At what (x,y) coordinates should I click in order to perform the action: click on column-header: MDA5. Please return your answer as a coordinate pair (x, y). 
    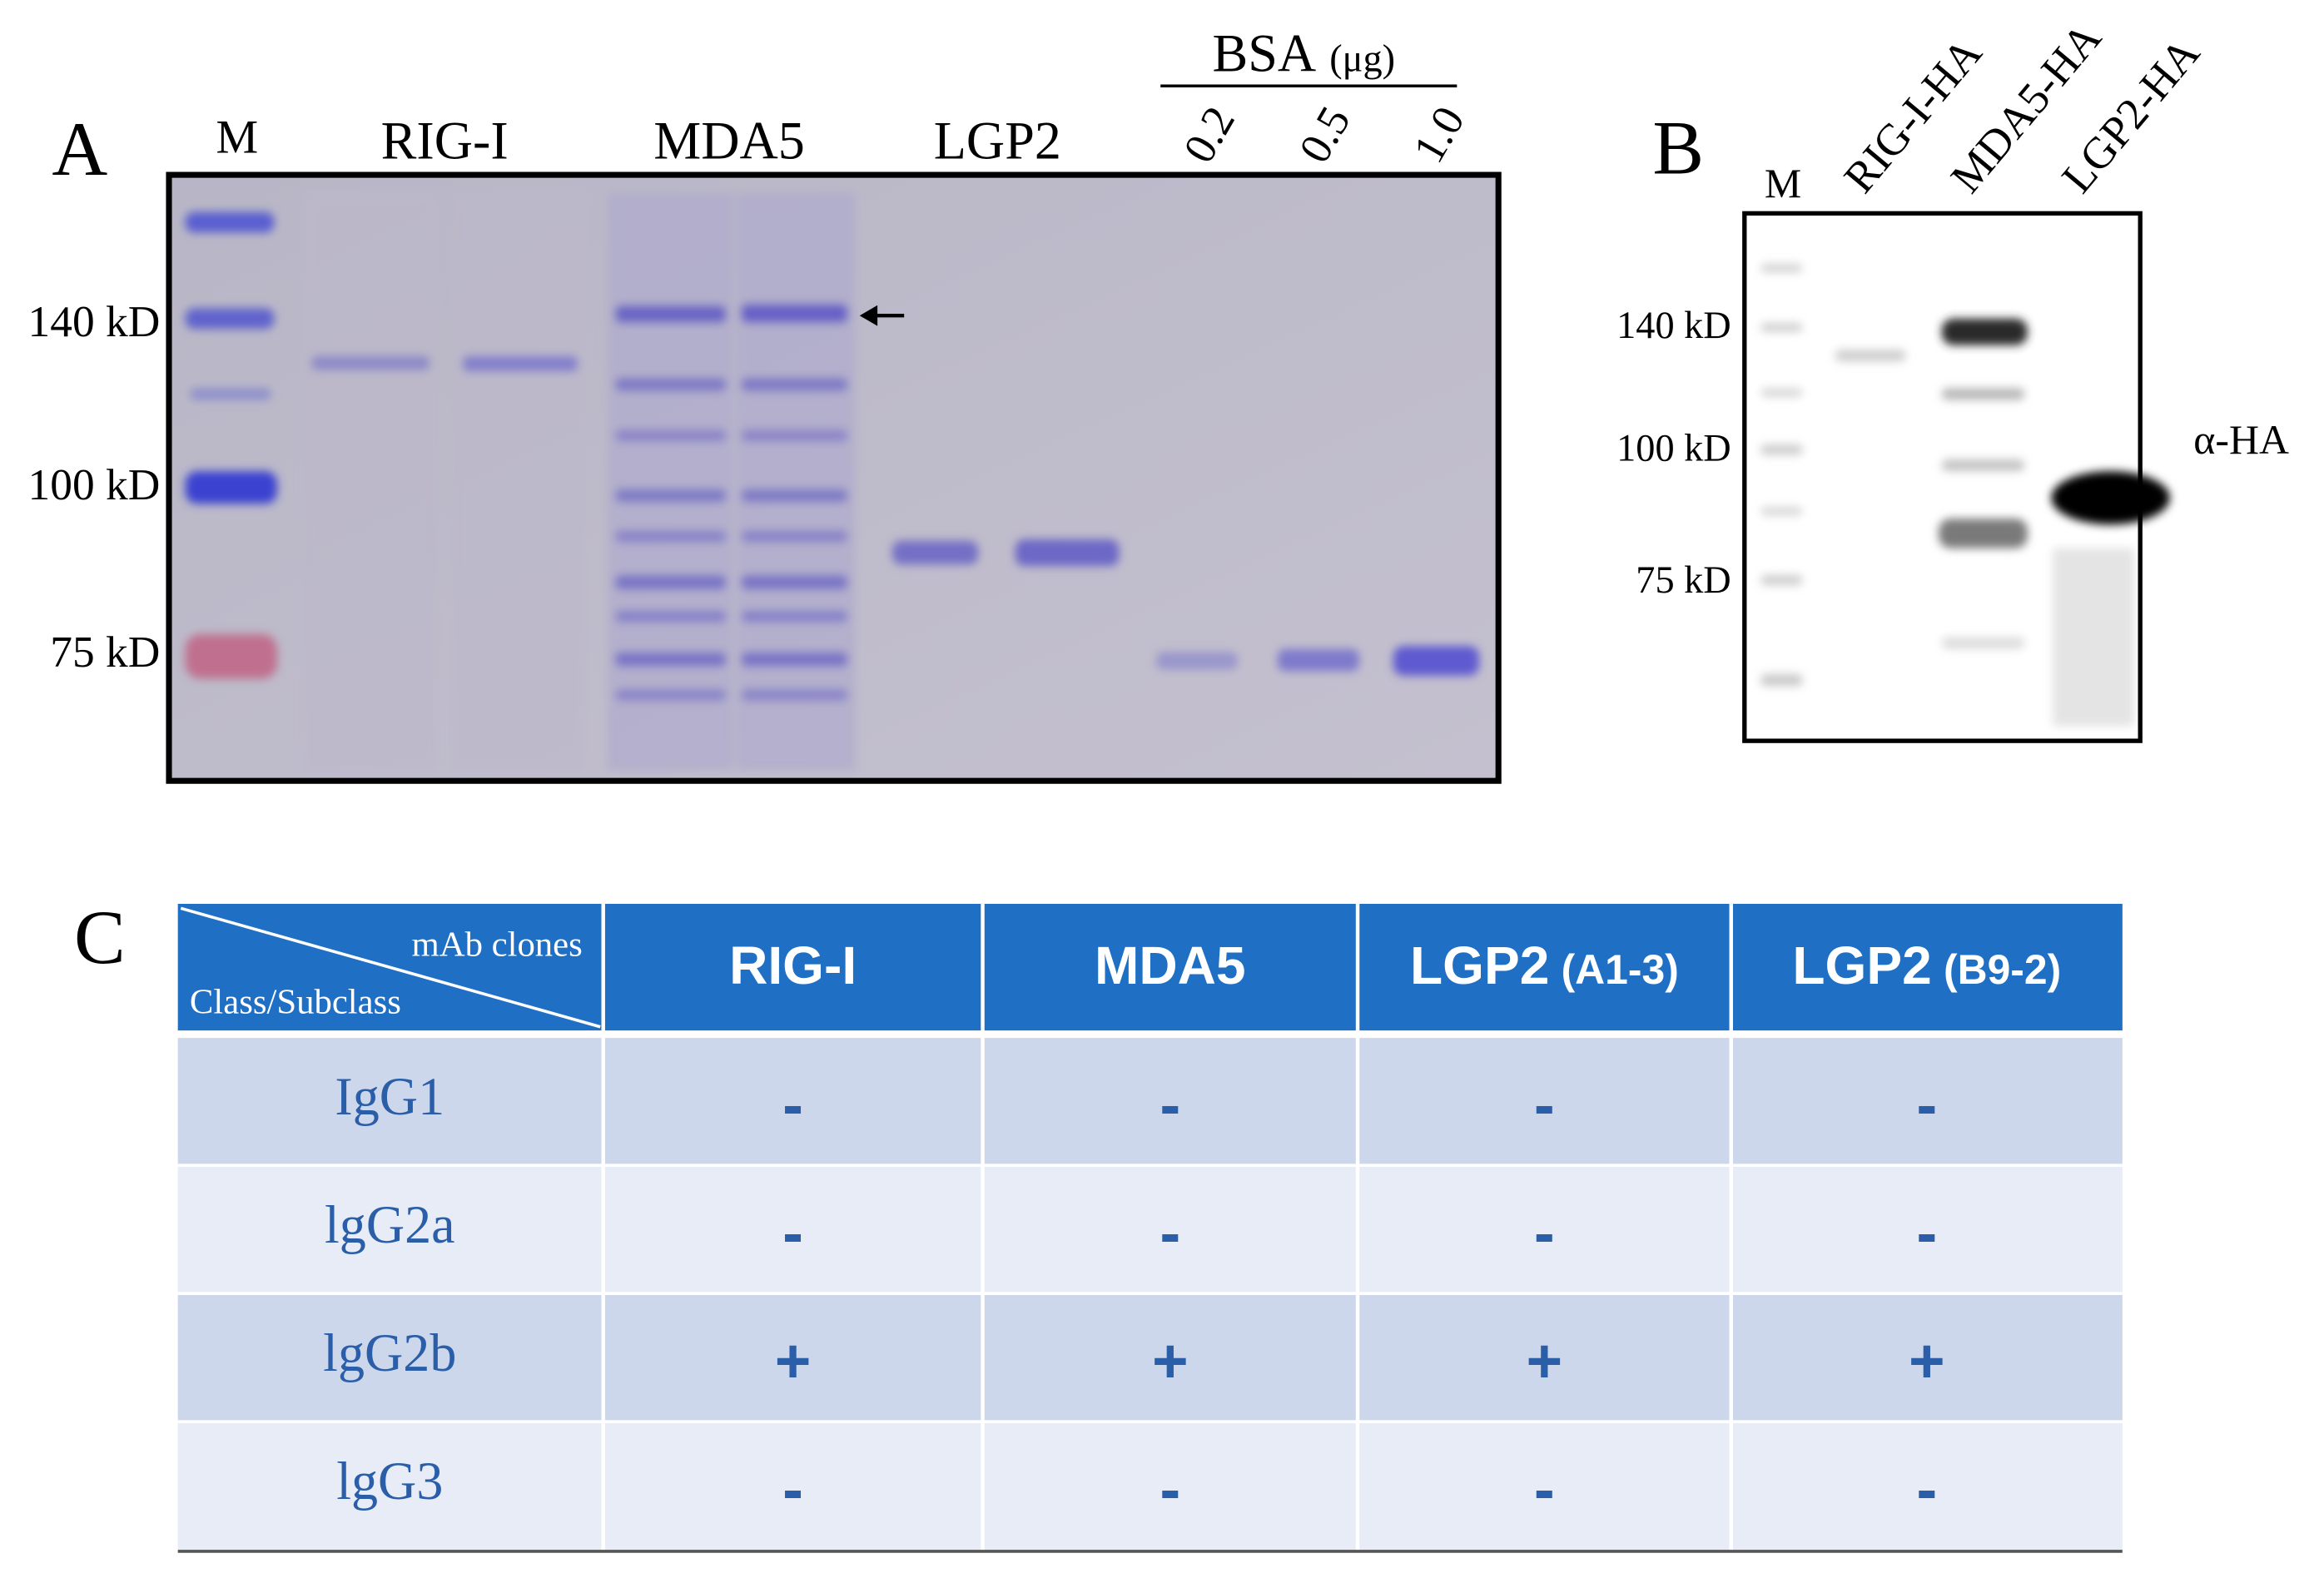
    Looking at the image, I should click on (1170, 965).